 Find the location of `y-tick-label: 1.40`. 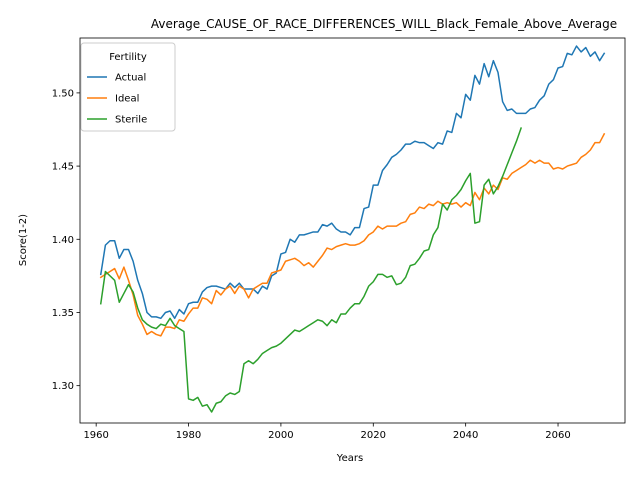

y-tick-label: 1.40 is located at coordinates (63, 240).